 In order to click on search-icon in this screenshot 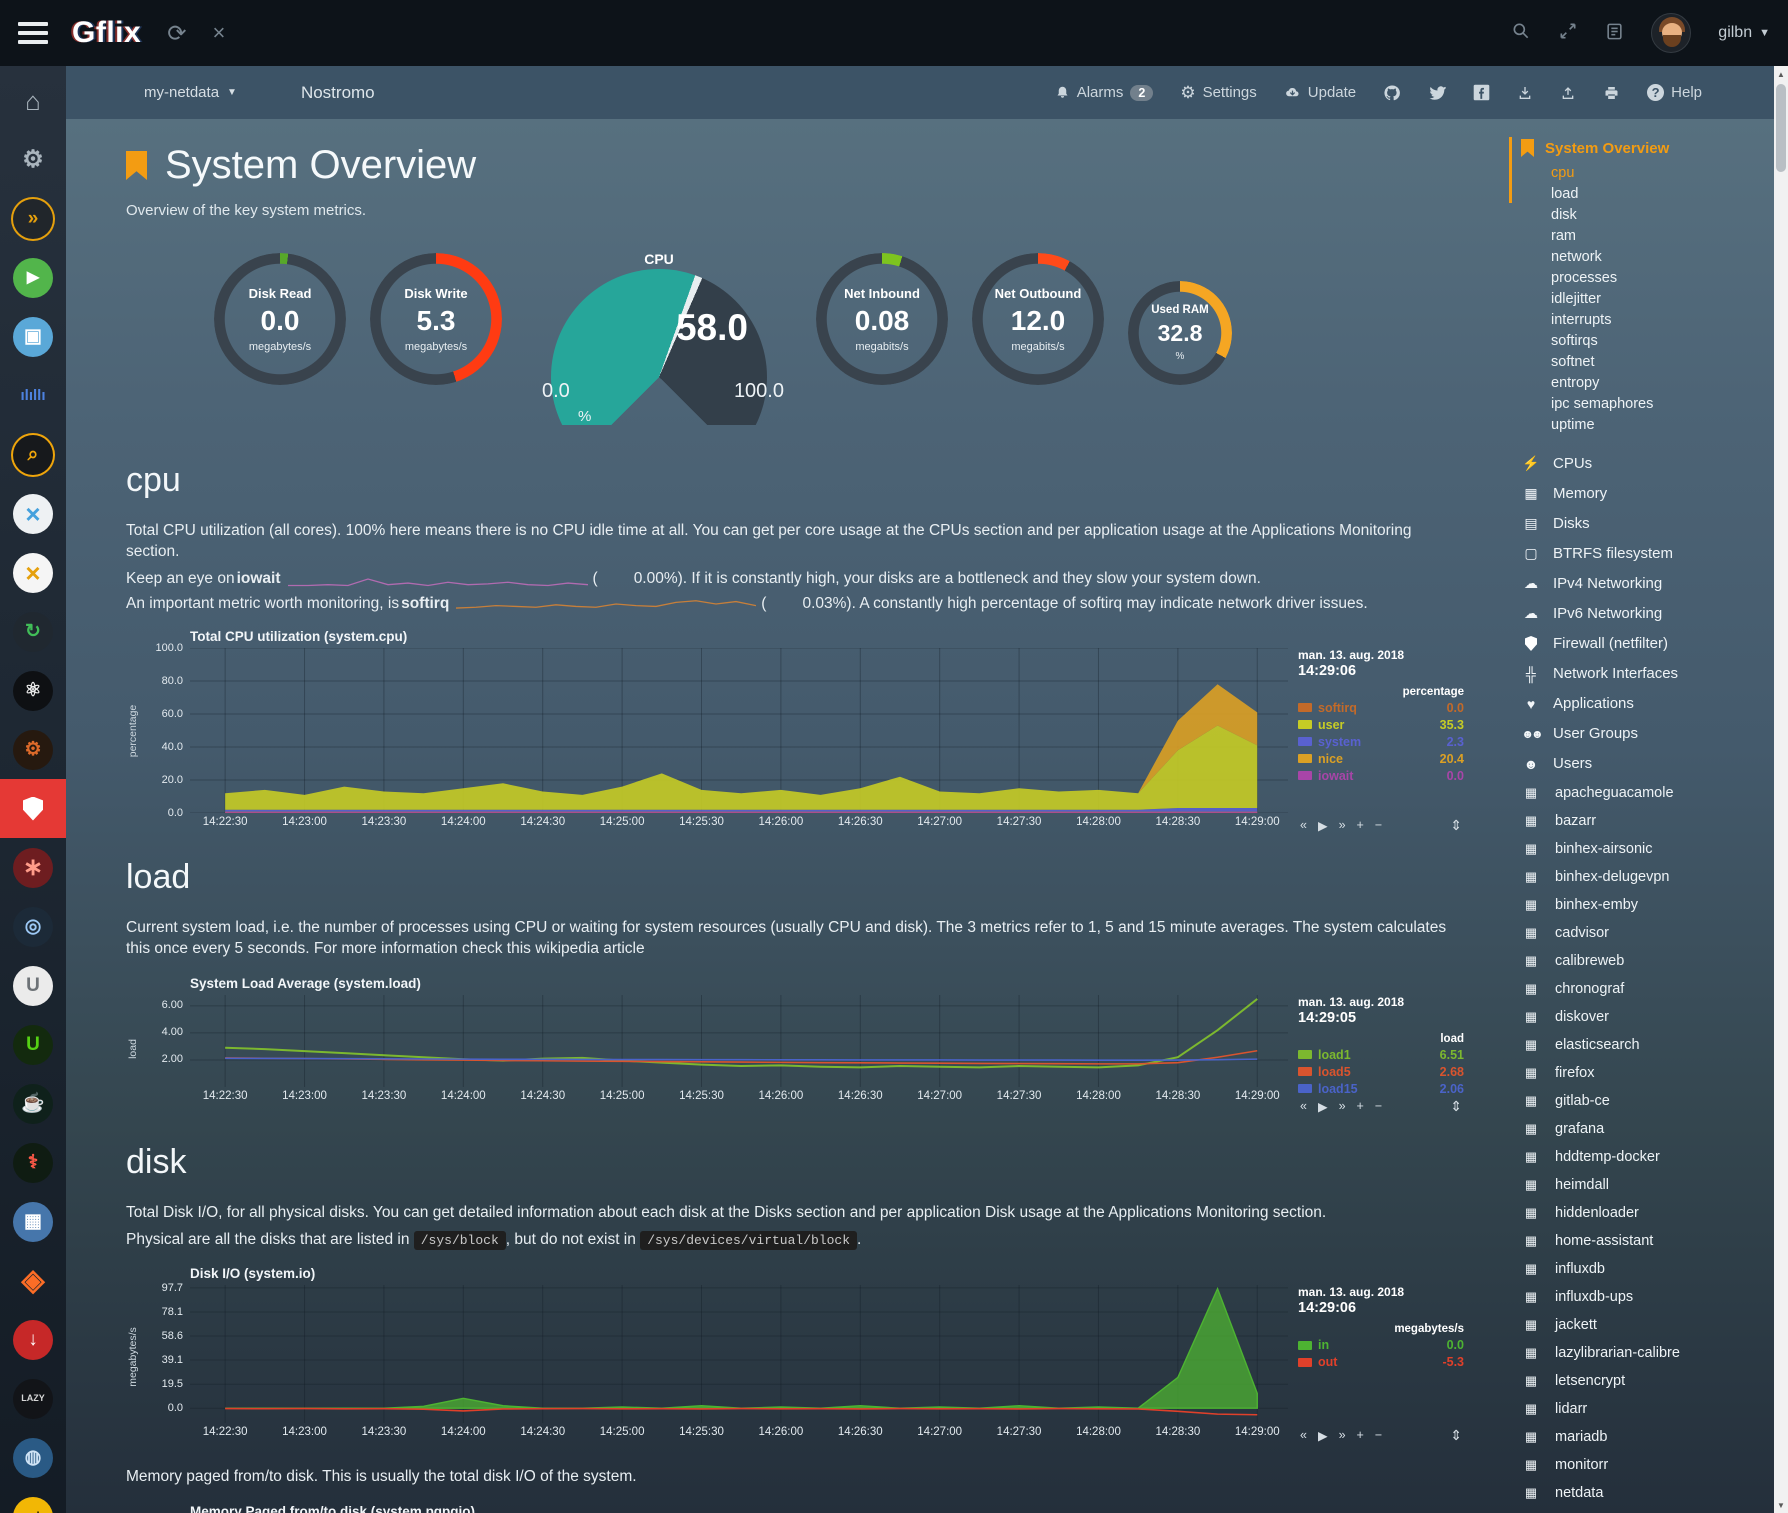, I will do `click(1521, 33)`.